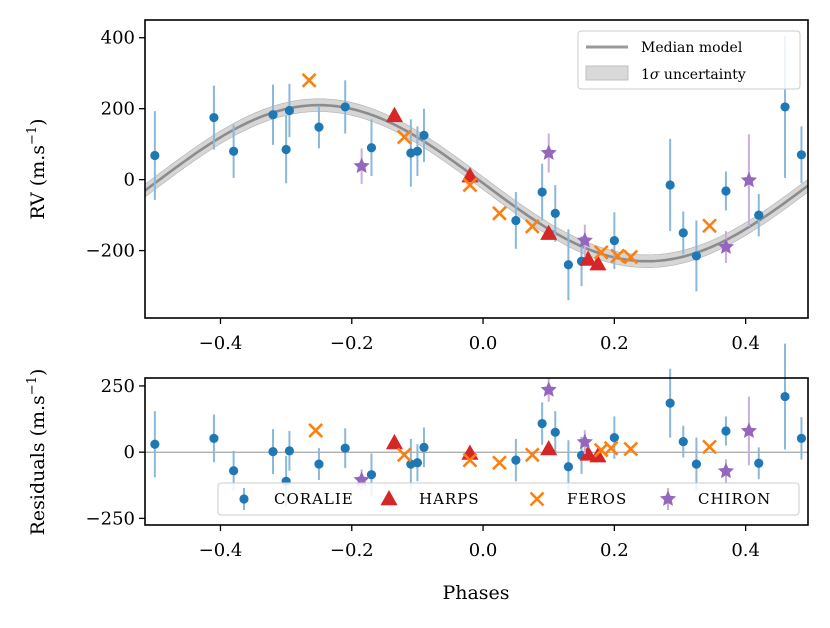 The image size is (830, 628). Describe the element at coordinates (115, 452) in the screenshot. I see `residuals-y-ticks: −250 0 250` at that location.